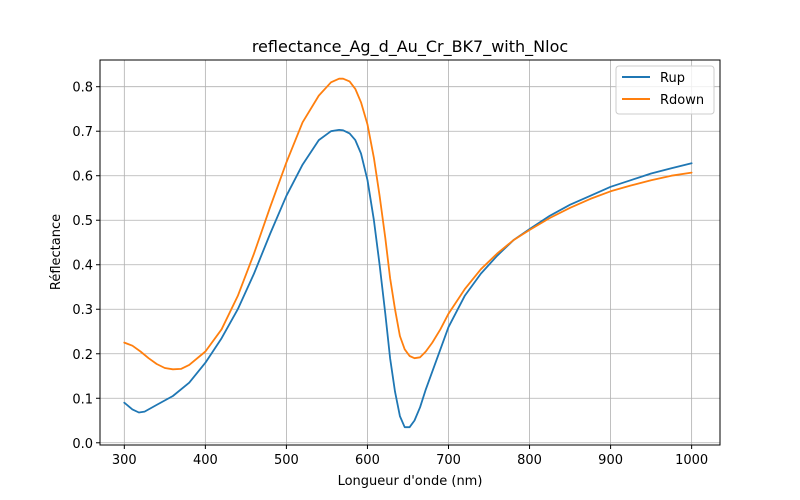 The width and height of the screenshot is (800, 500). What do you see at coordinates (367, 460) in the screenshot?
I see `x-tick-label: 600` at bounding box center [367, 460].